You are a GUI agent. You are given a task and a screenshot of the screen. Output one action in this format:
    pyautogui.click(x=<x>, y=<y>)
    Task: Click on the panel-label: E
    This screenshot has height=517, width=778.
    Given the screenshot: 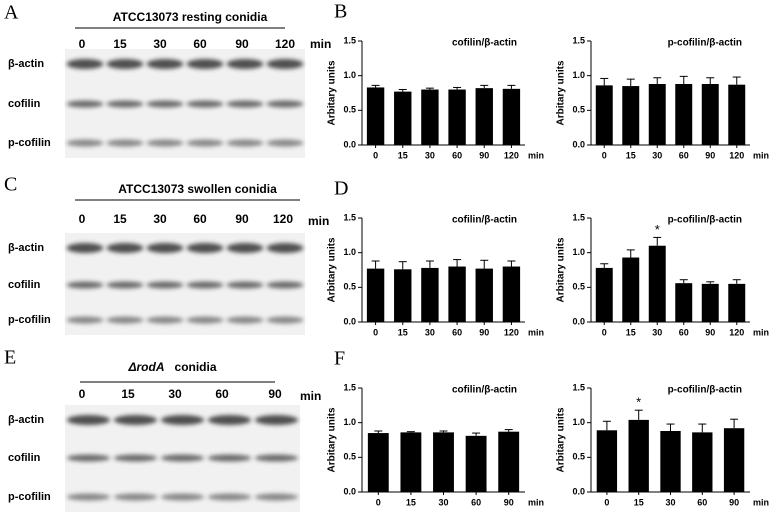 What is the action you would take?
    pyautogui.click(x=10, y=358)
    